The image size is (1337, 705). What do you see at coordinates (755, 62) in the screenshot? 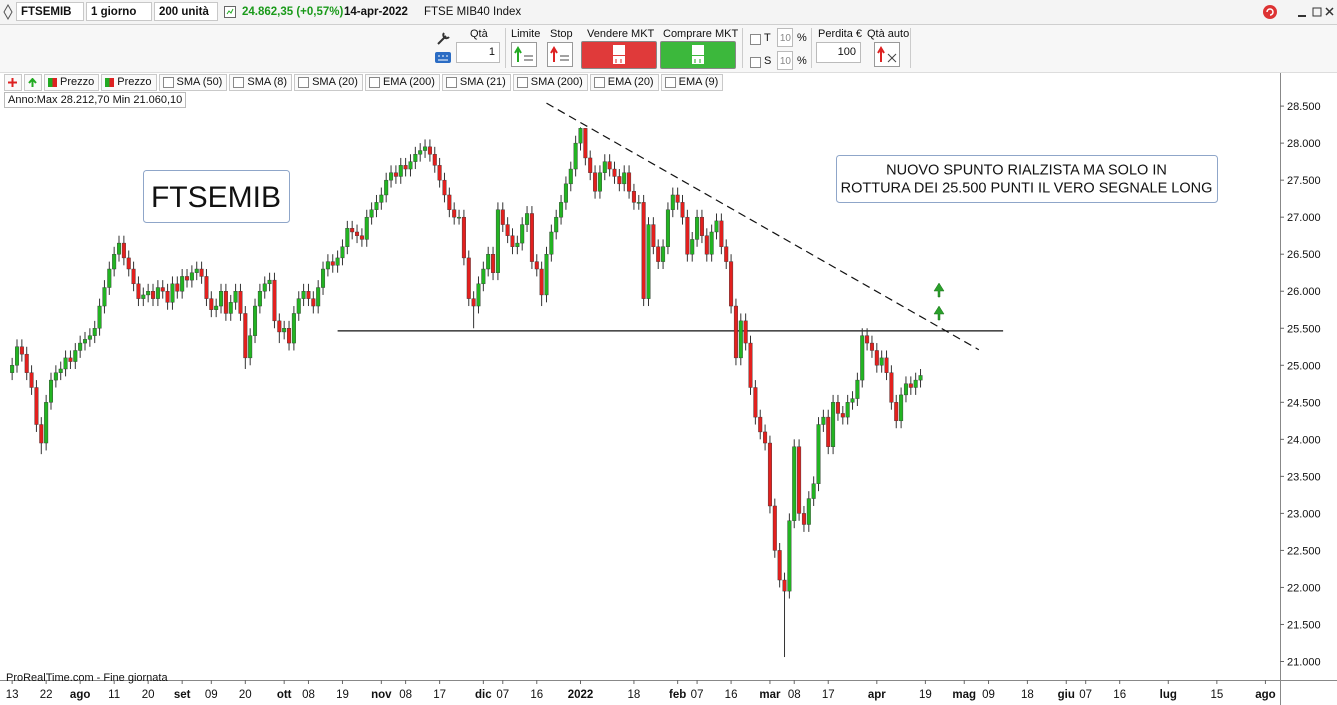
I see `s-checkbox` at bounding box center [755, 62].